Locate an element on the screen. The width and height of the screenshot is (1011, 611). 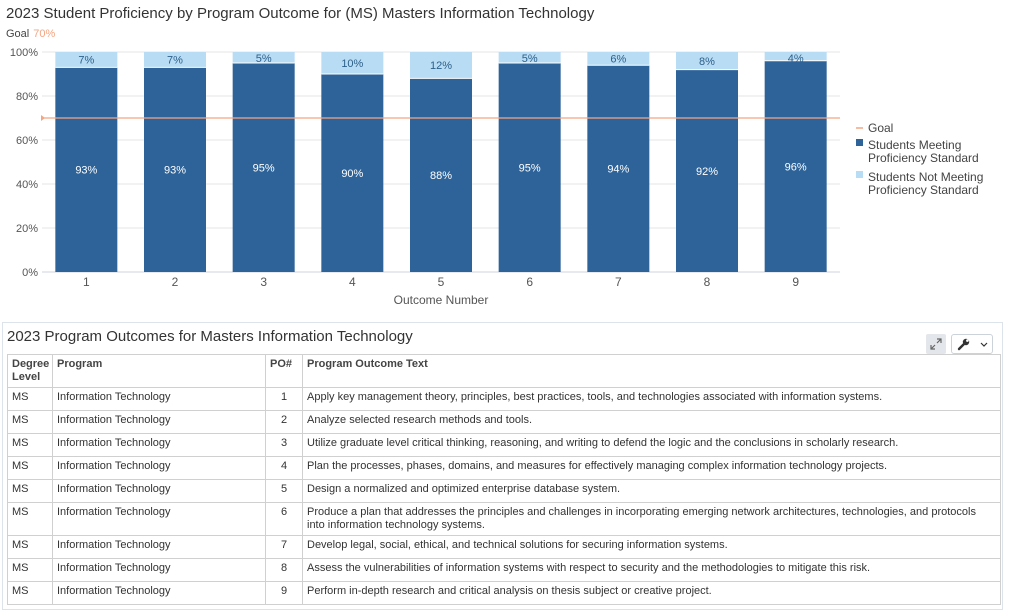
goal-caption-value: 70% is located at coordinates (44, 34).